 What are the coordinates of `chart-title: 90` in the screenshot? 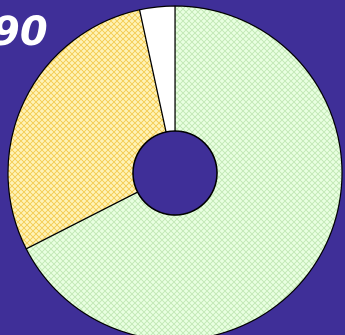 It's located at (24, 32).